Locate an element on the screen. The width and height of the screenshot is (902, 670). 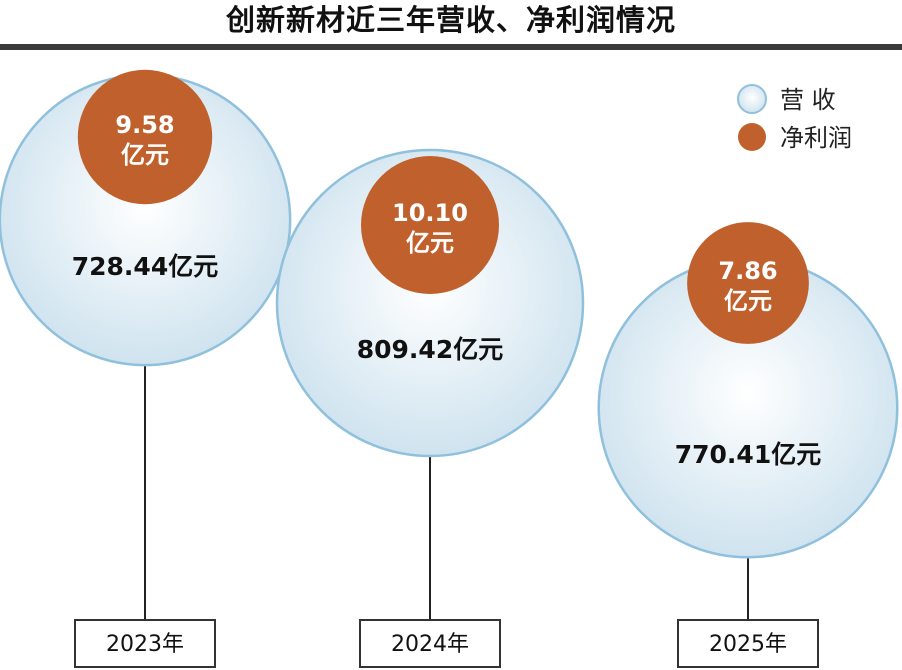
revenue-value-label: 770.41亿元 is located at coordinates (748, 454).